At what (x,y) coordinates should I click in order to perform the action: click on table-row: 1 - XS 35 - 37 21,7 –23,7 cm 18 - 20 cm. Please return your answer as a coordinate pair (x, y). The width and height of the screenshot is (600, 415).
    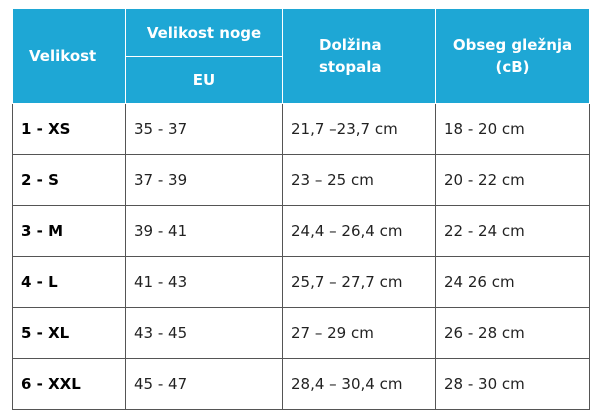
    Looking at the image, I should click on (301, 129).